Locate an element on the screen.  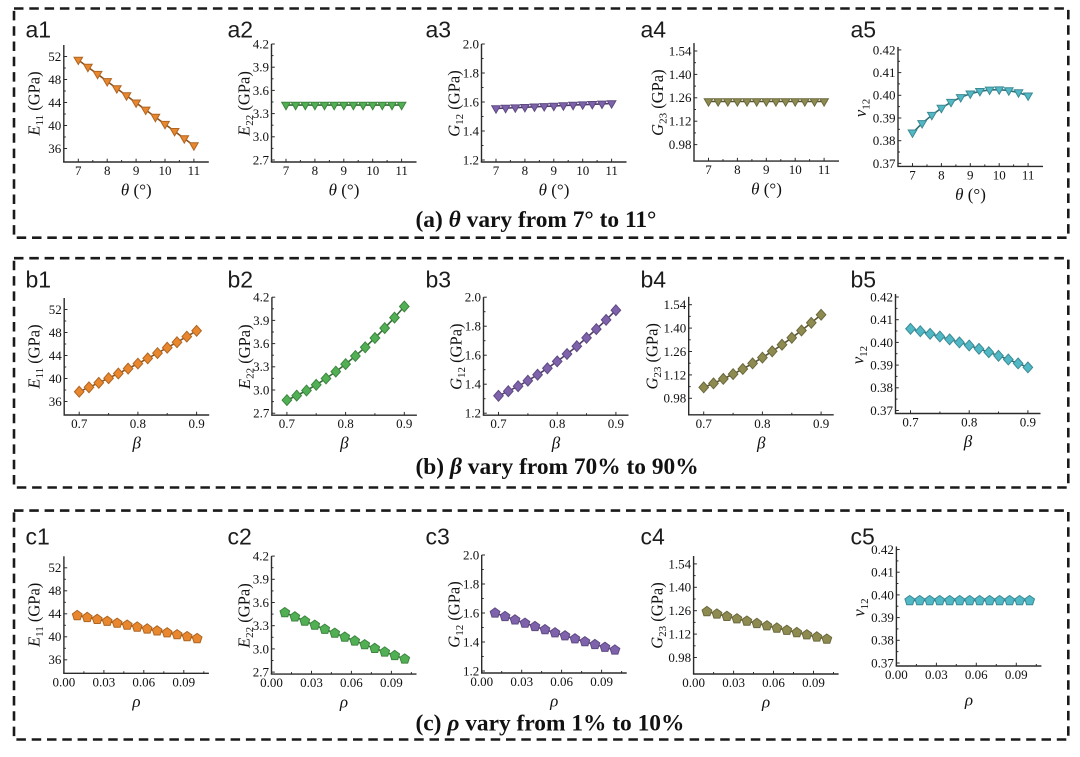
svg-text: 36 is located at coordinates (56, 401).